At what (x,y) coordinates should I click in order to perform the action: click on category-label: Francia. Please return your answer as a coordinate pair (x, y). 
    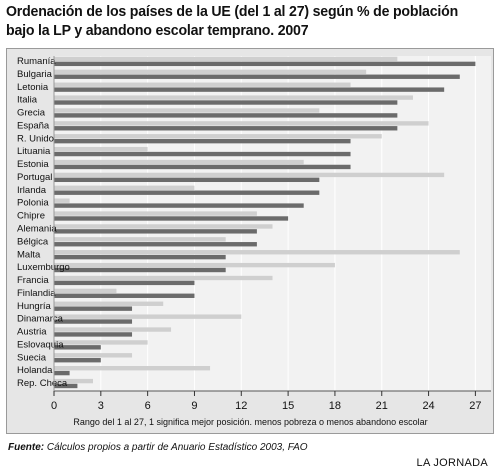
    Looking at the image, I should click on (33, 280).